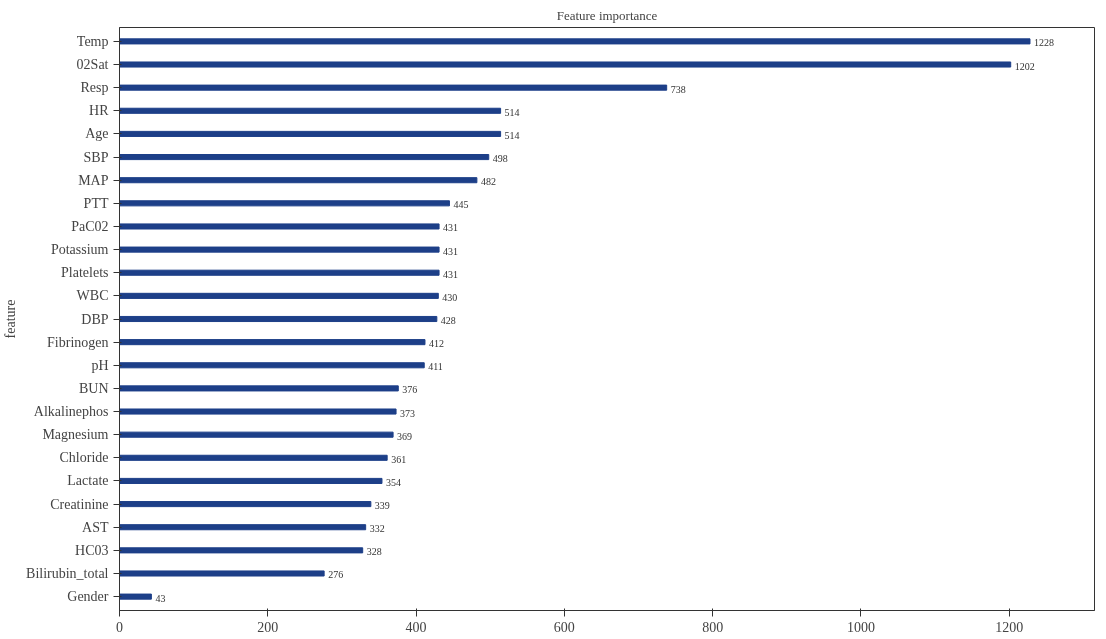 The width and height of the screenshot is (1106, 639). I want to click on x-tick-label: 0, so click(119, 627).